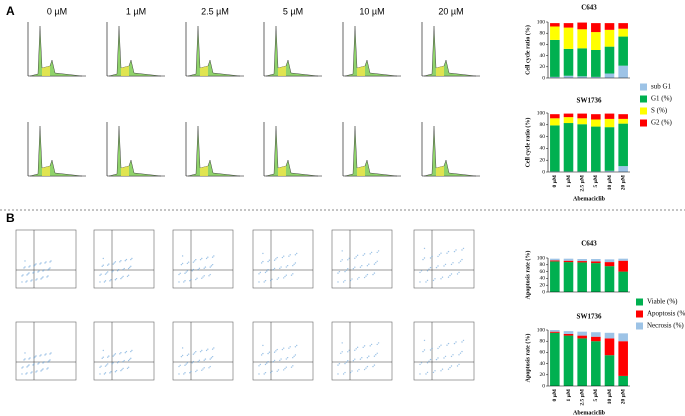 The height and width of the screenshot is (416, 685). What do you see at coordinates (541, 258) in the screenshot?
I see `y-tick-label: 100` at bounding box center [541, 258].